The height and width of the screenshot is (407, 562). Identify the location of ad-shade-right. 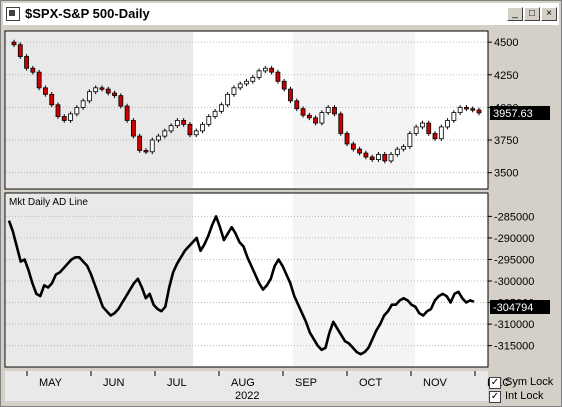
(354, 280).